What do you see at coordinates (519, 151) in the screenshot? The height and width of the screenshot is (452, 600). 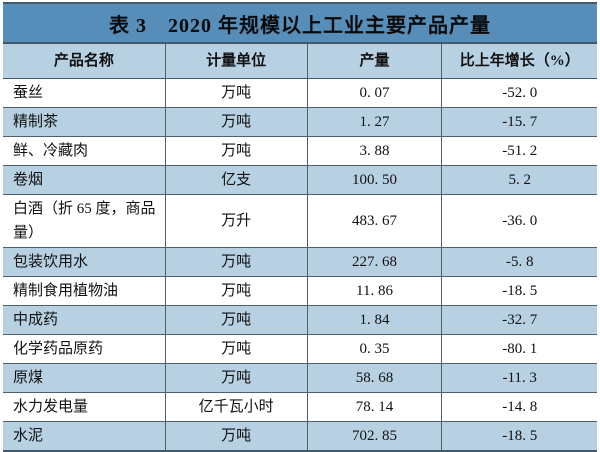 I see `cell-growth: -51. 2` at bounding box center [519, 151].